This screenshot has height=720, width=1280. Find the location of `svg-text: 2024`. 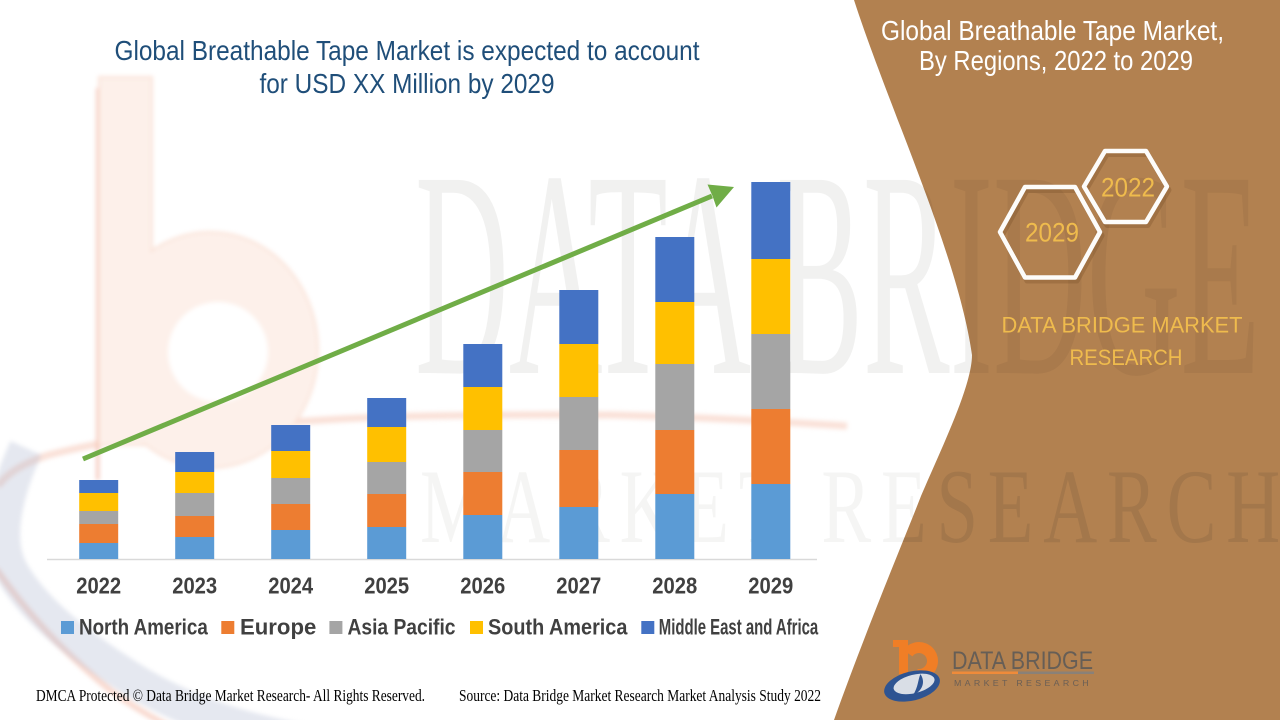

svg-text: 2024 is located at coordinates (290, 586).